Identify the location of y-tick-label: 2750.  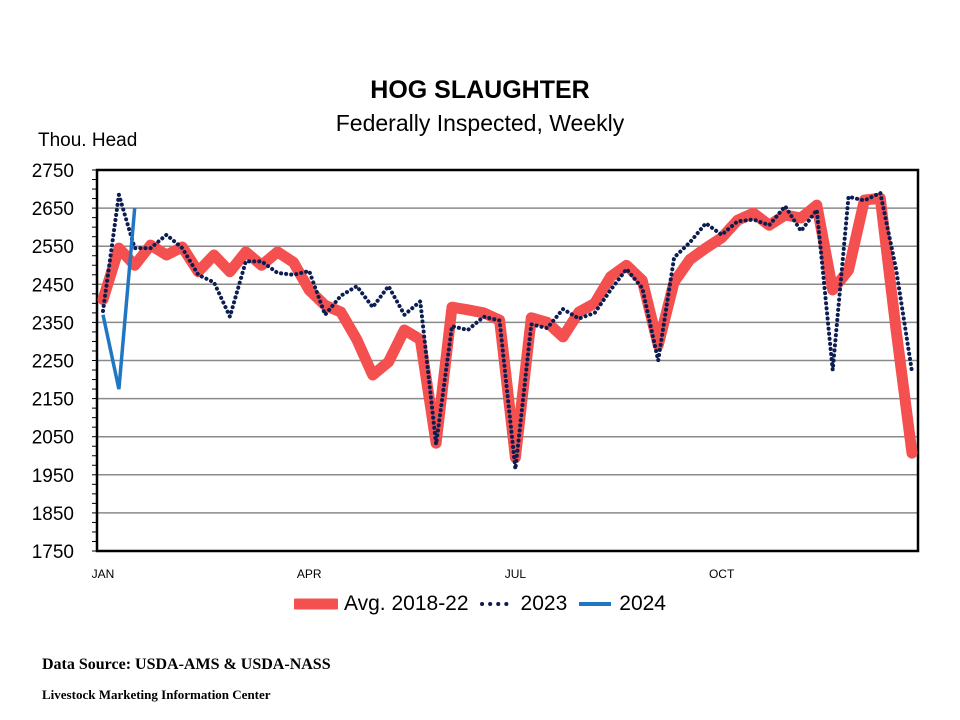
(53, 171).